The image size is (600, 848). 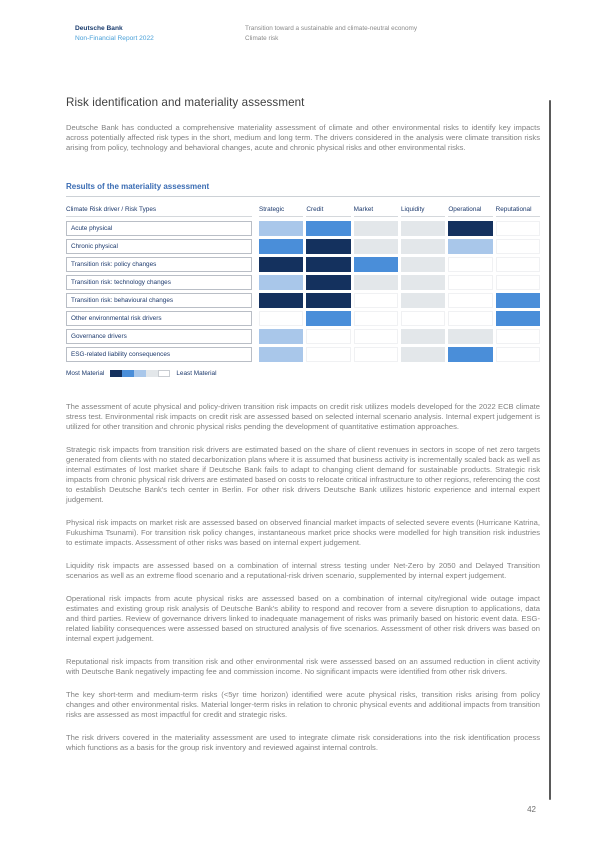 What do you see at coordinates (303, 300) in the screenshot?
I see `matrix-row: Transition risk: behavioural changes` at bounding box center [303, 300].